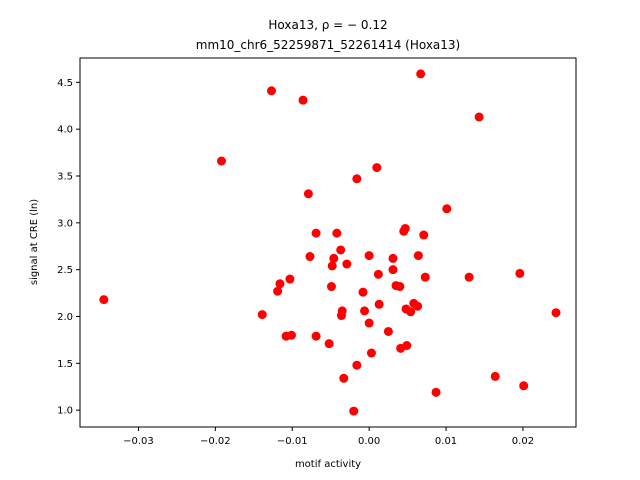 This screenshot has width=640, height=480. What do you see at coordinates (65, 130) in the screenshot?
I see `y-tick-label: 4.0` at bounding box center [65, 130].